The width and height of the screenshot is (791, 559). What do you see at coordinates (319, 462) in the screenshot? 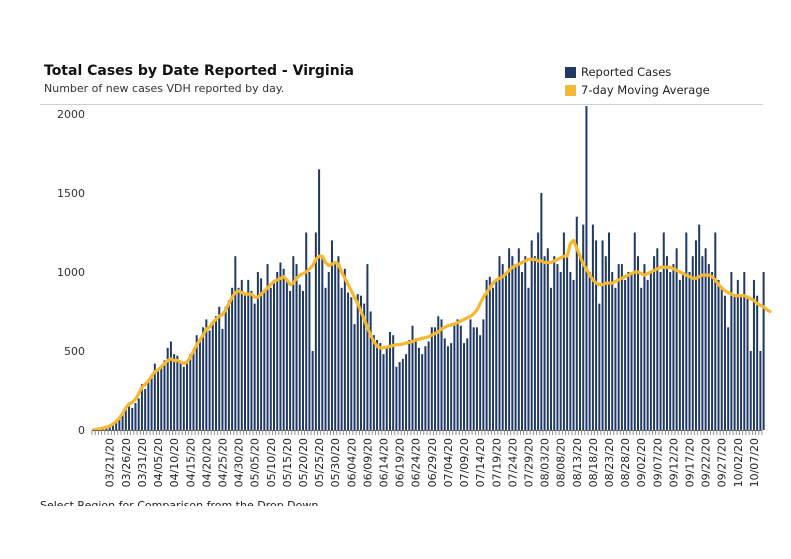
I see `x-tick-label-13: 05/25/20` at bounding box center [319, 462].